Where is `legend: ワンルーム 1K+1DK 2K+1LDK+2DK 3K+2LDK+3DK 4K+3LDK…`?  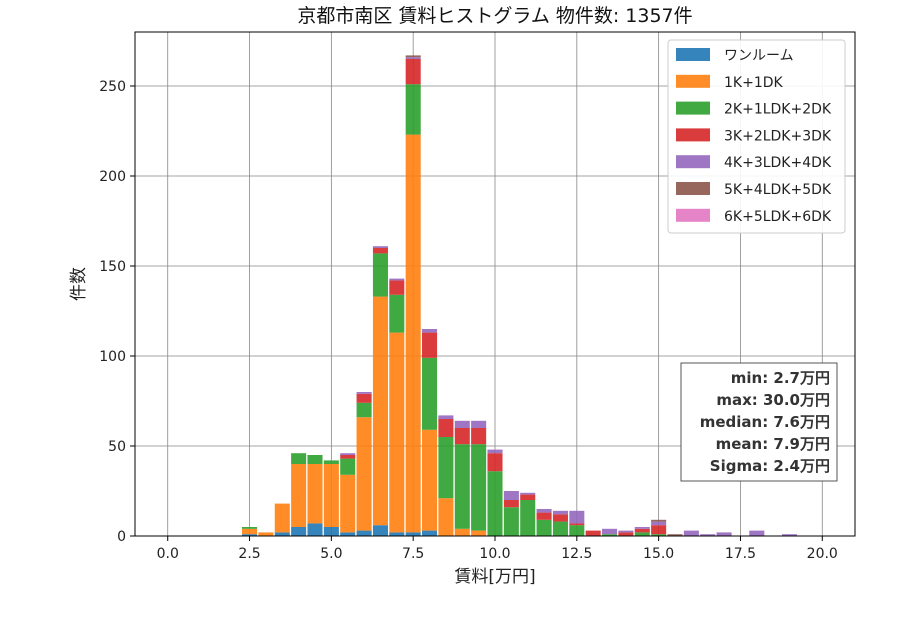
legend: ワンルーム 1K+1DK 2K+1LDK+2DK 3K+2LDK+3DK 4K+3LDK… is located at coordinates (756, 136).